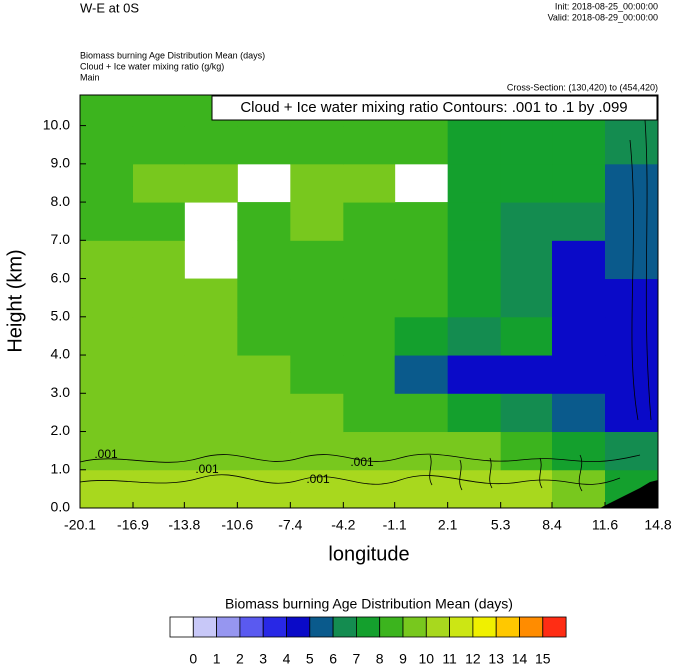 This screenshot has height=667, width=674. What do you see at coordinates (61, 277) in the screenshot?
I see `y-tick-label: 6.0` at bounding box center [61, 277].